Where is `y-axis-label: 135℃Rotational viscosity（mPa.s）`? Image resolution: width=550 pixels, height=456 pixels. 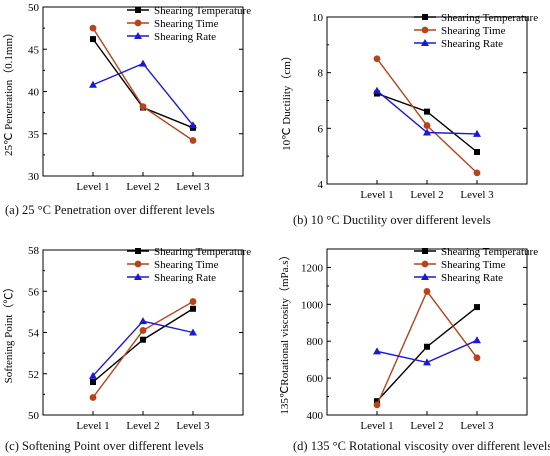
y-axis-label: 135℃Rotational viscosity（mPa.s） is located at coordinates (284, 331).